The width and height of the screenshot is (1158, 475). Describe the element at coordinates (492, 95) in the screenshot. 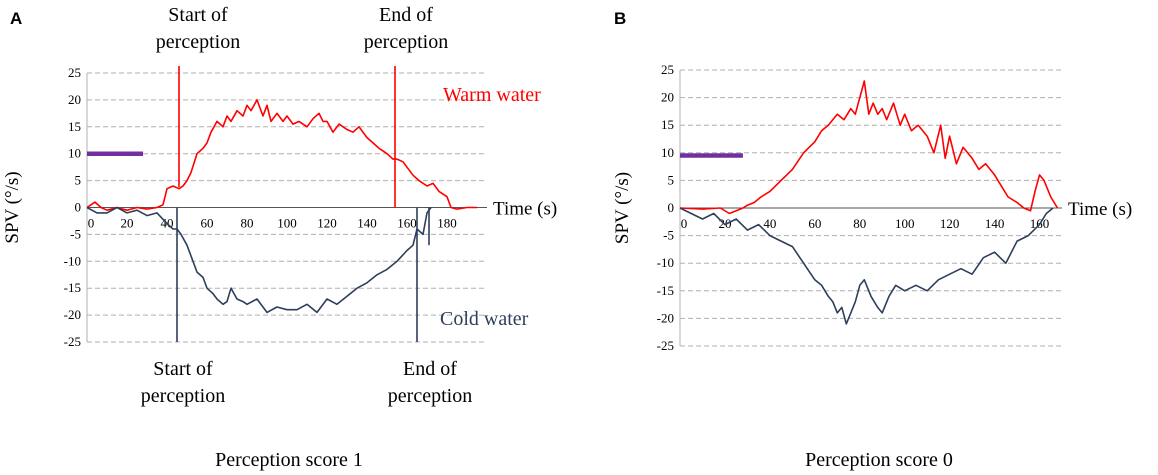

I see `warm-water-label: Warm water` at that location.